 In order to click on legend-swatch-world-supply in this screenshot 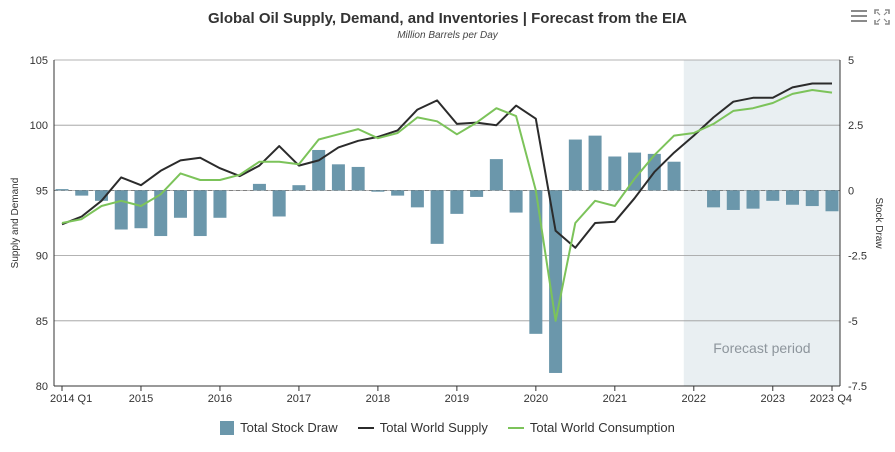, I will do `click(365, 427)`.